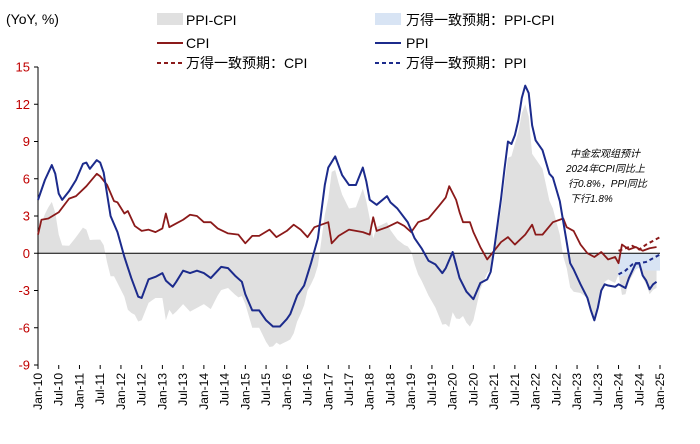  I want to click on x-tick-label: Jul-23, so click(598, 389).